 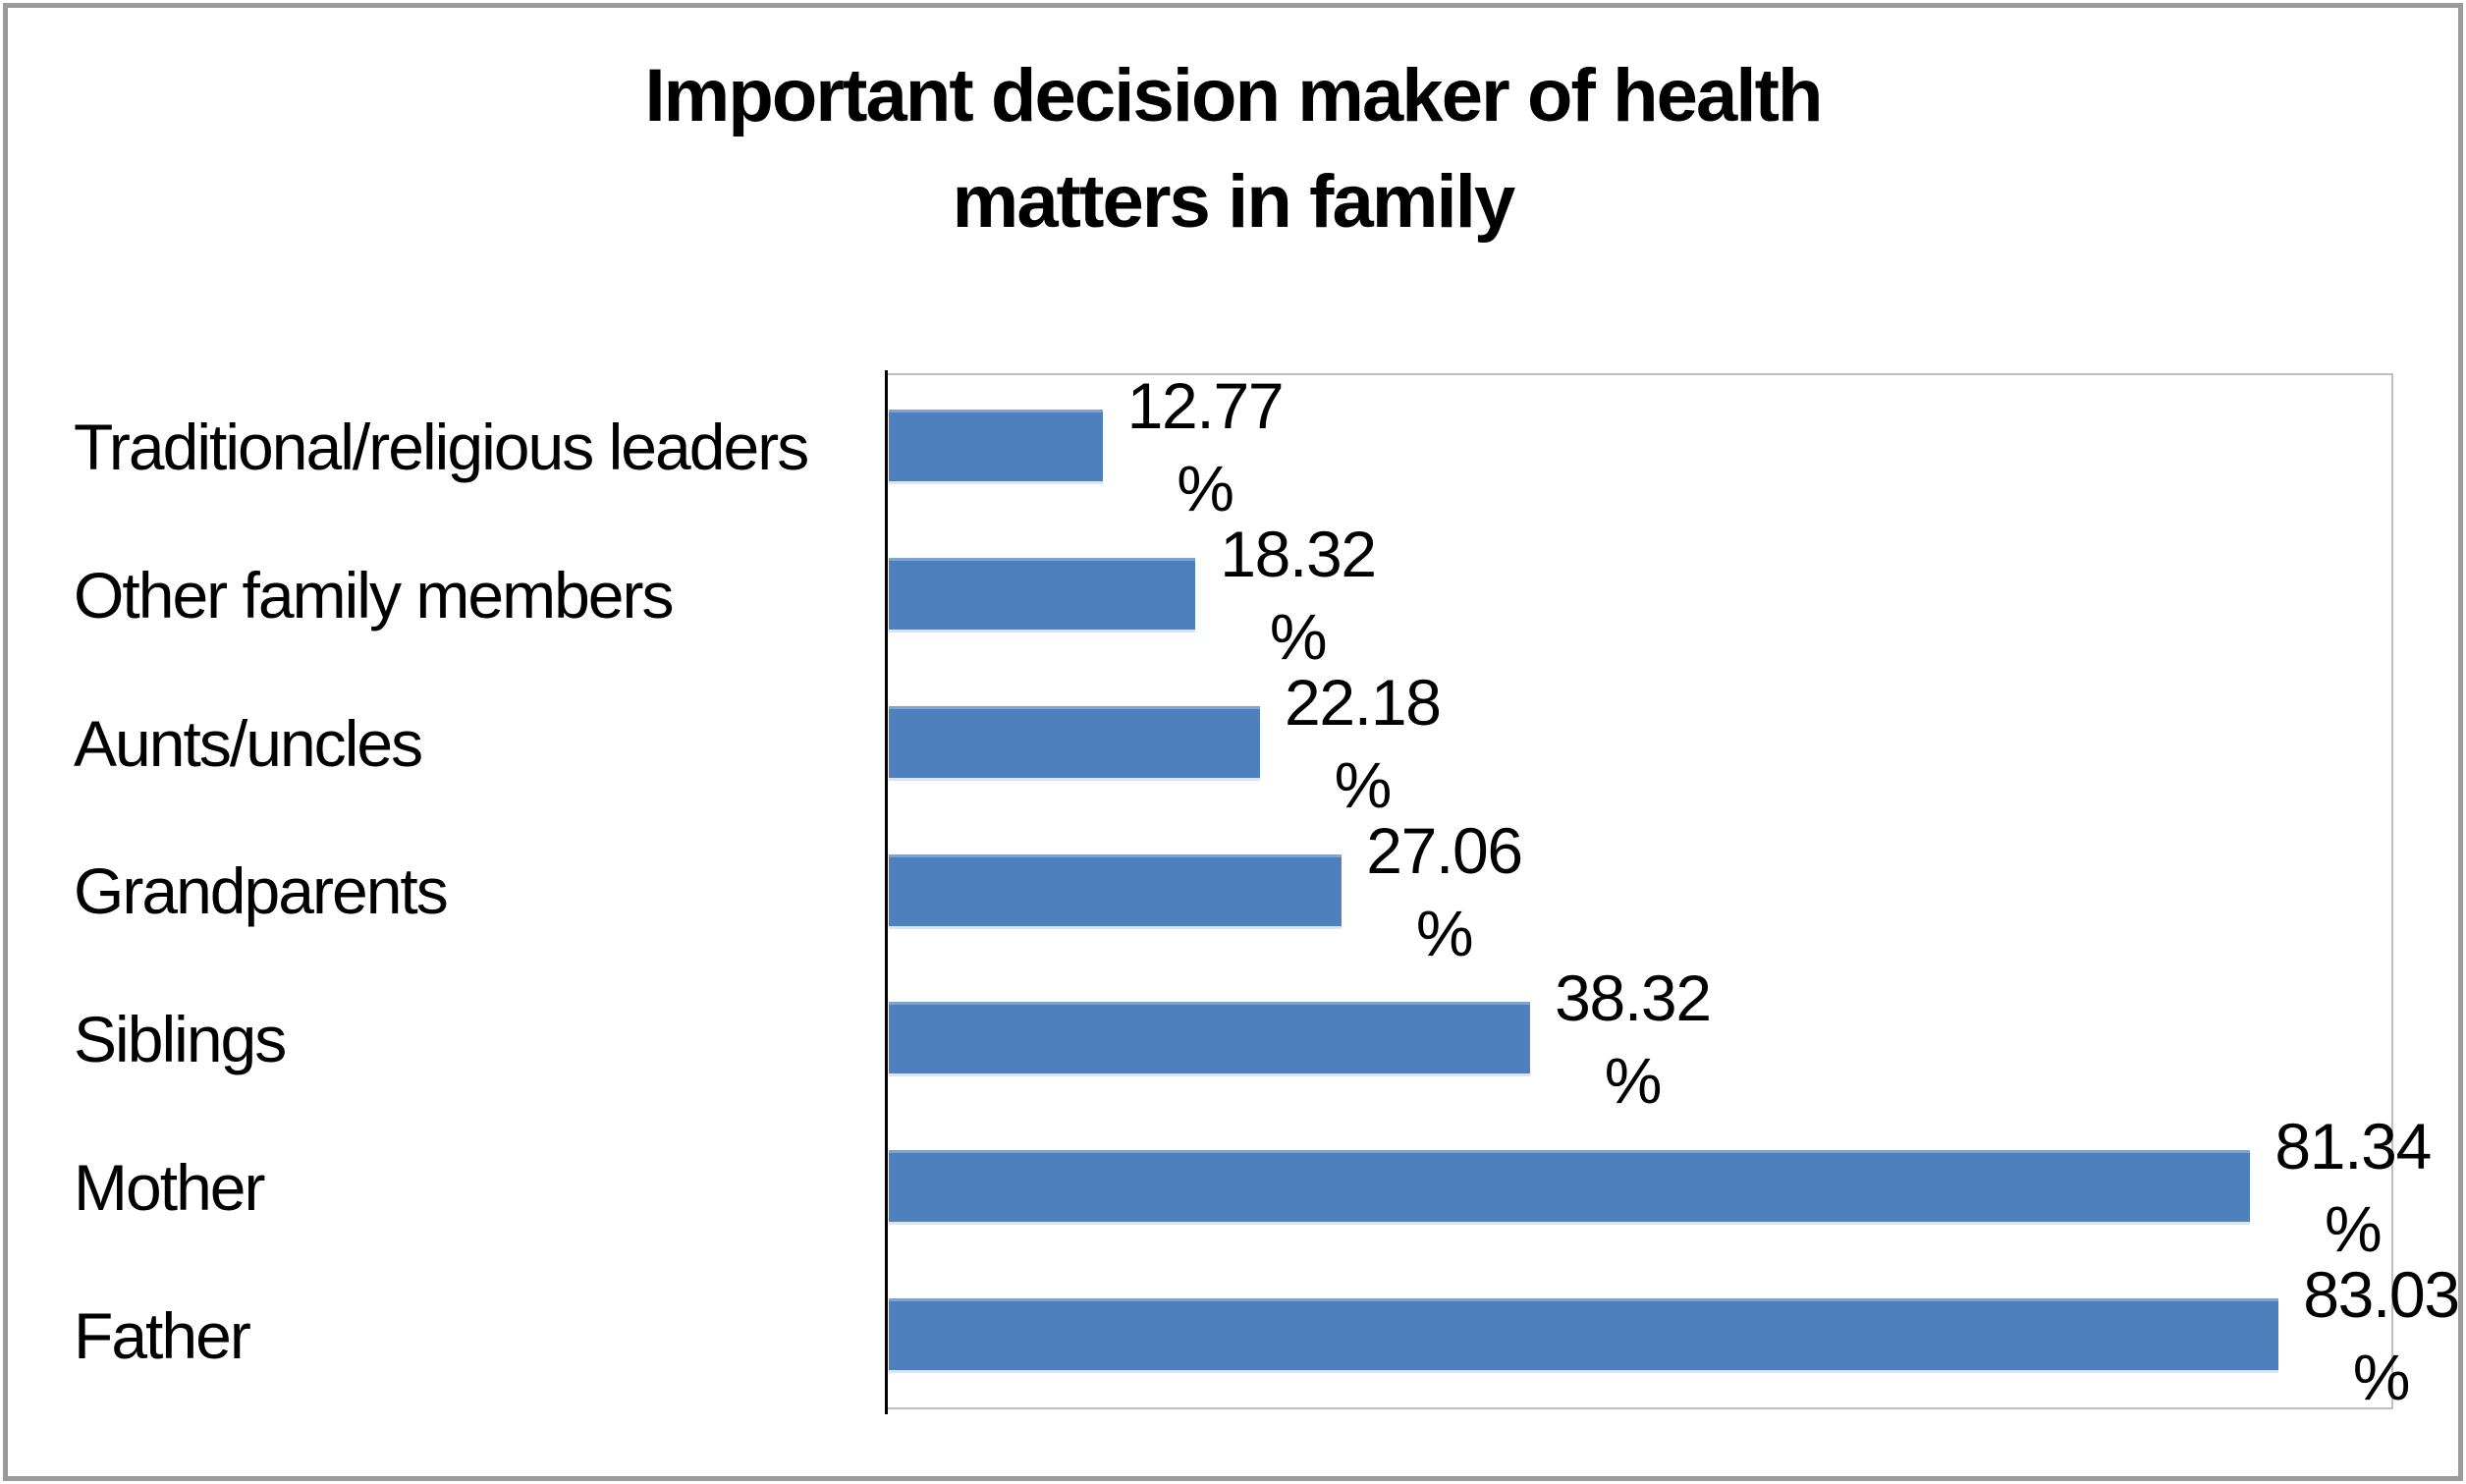 What do you see at coordinates (886, 892) in the screenshot?
I see `y-axis-line` at bounding box center [886, 892].